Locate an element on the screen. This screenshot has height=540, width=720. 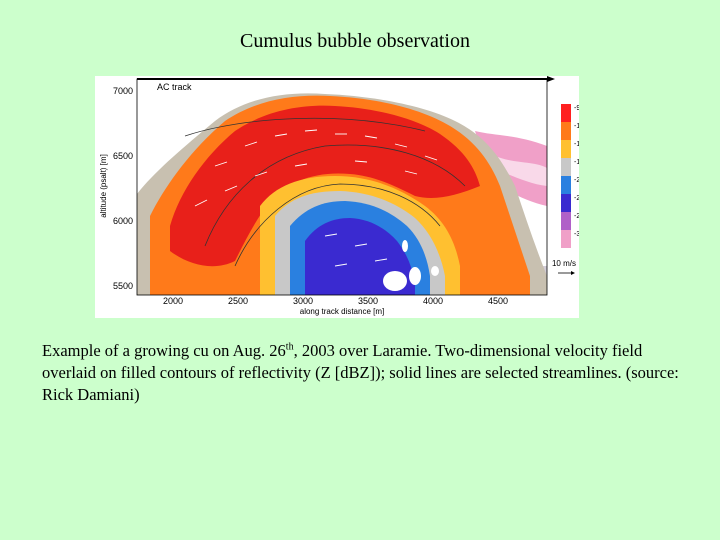
x-tick-label: 4500 is located at coordinates (498, 301).